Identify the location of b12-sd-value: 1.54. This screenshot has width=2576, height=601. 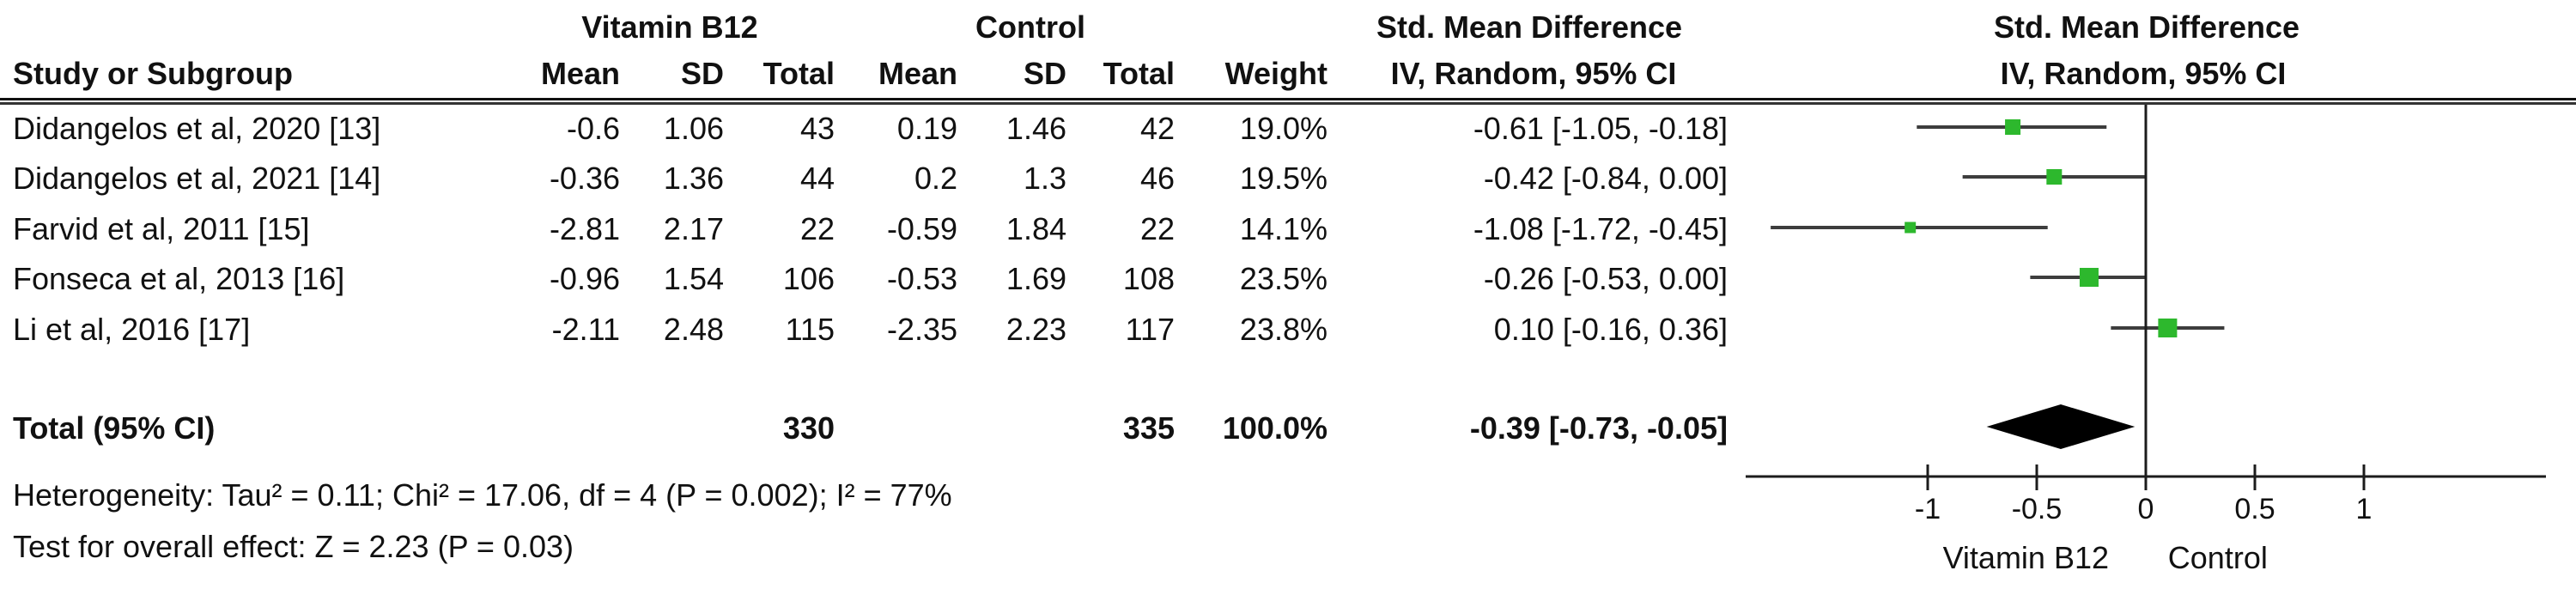
(693, 278).